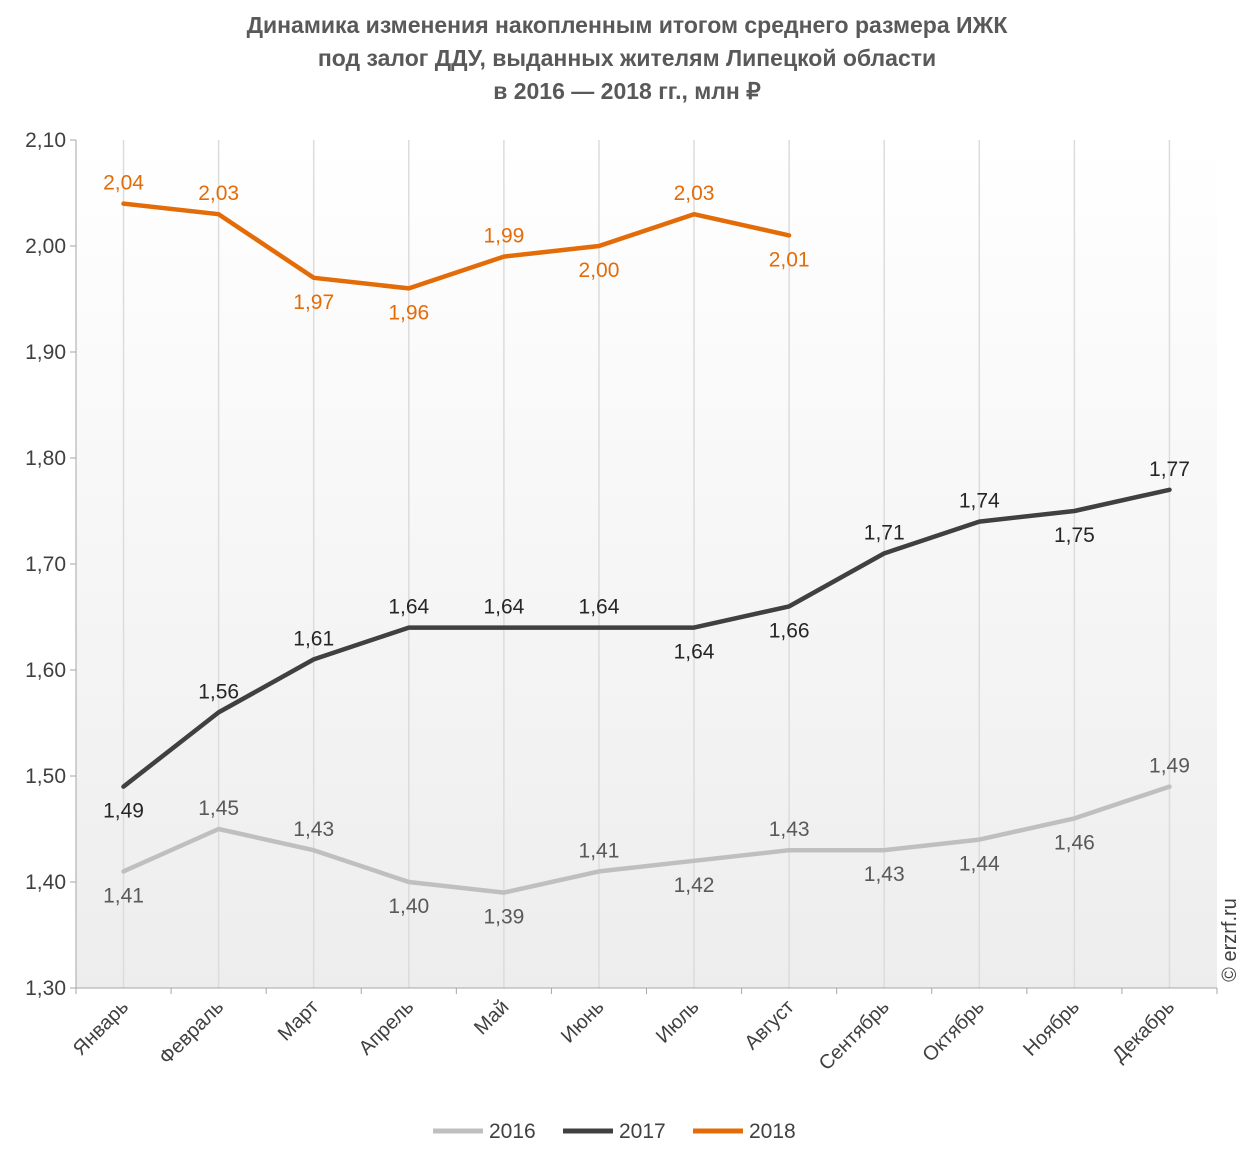  What do you see at coordinates (45, 776) in the screenshot?
I see `y-tick-label: 1,50` at bounding box center [45, 776].